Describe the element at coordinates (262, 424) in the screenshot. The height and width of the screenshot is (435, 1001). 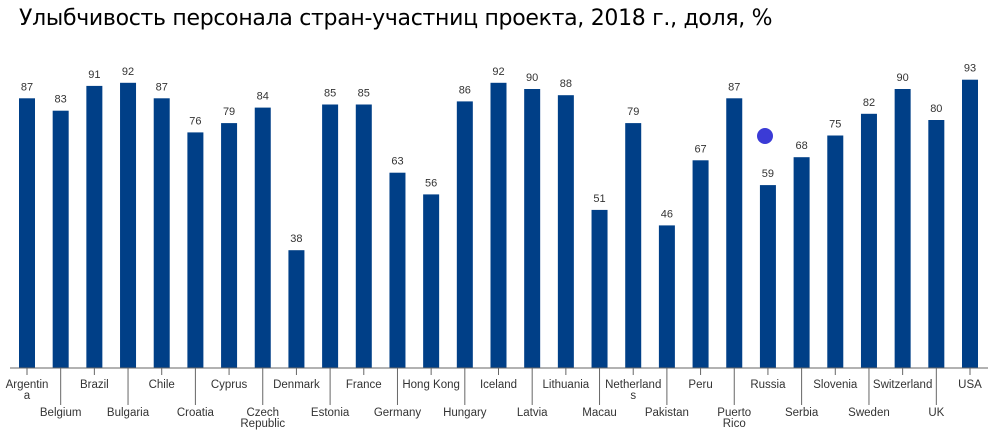
I see `category-label: Republic` at that location.